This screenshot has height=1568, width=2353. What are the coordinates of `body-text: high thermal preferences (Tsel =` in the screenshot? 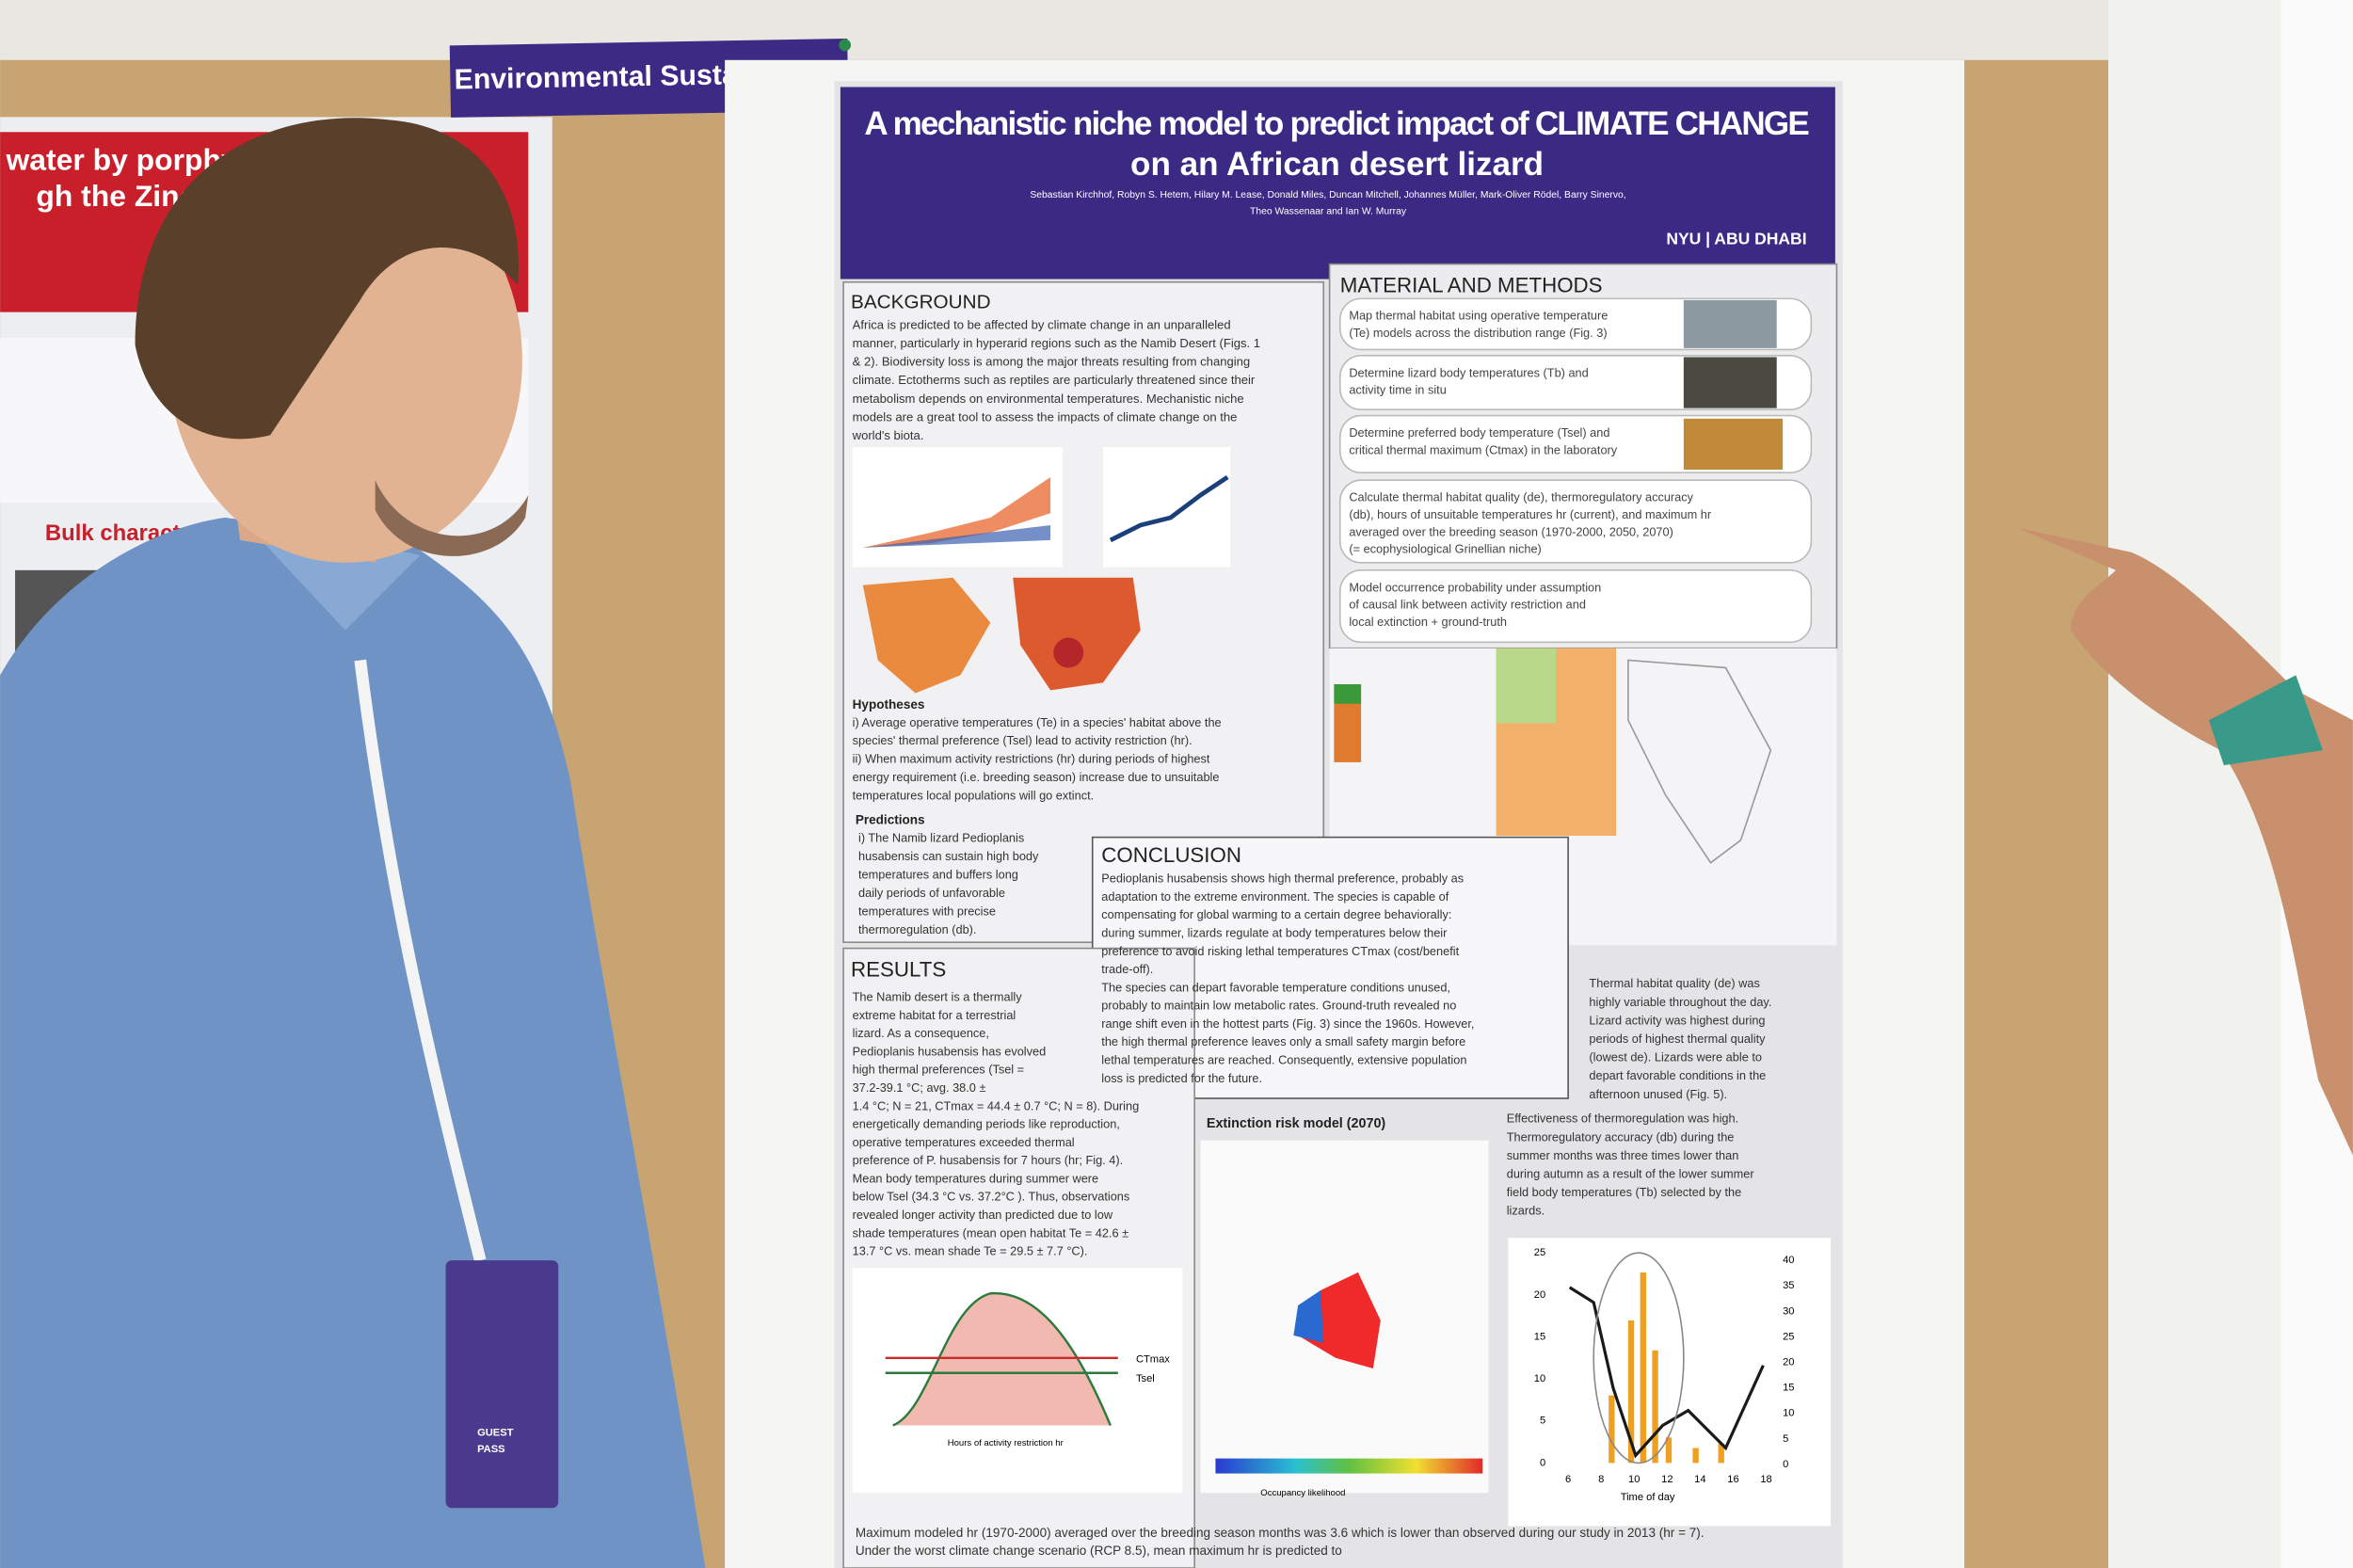 It's located at (939, 1070).